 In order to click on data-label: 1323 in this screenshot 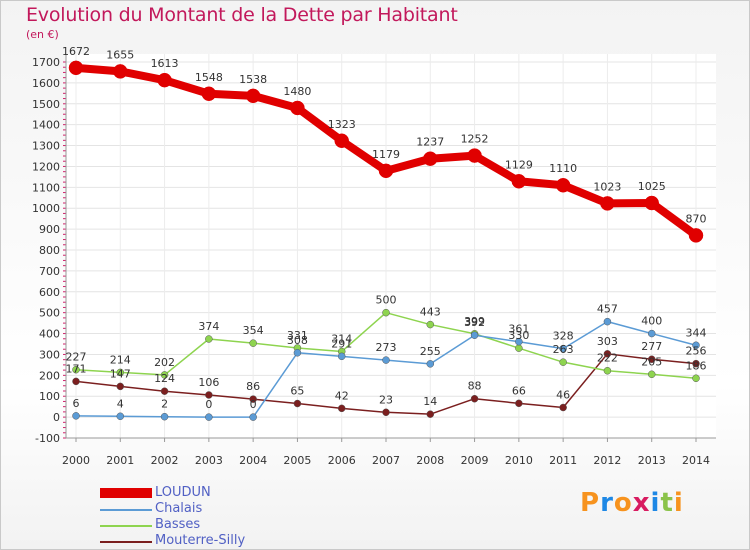, I will do `click(342, 124)`.